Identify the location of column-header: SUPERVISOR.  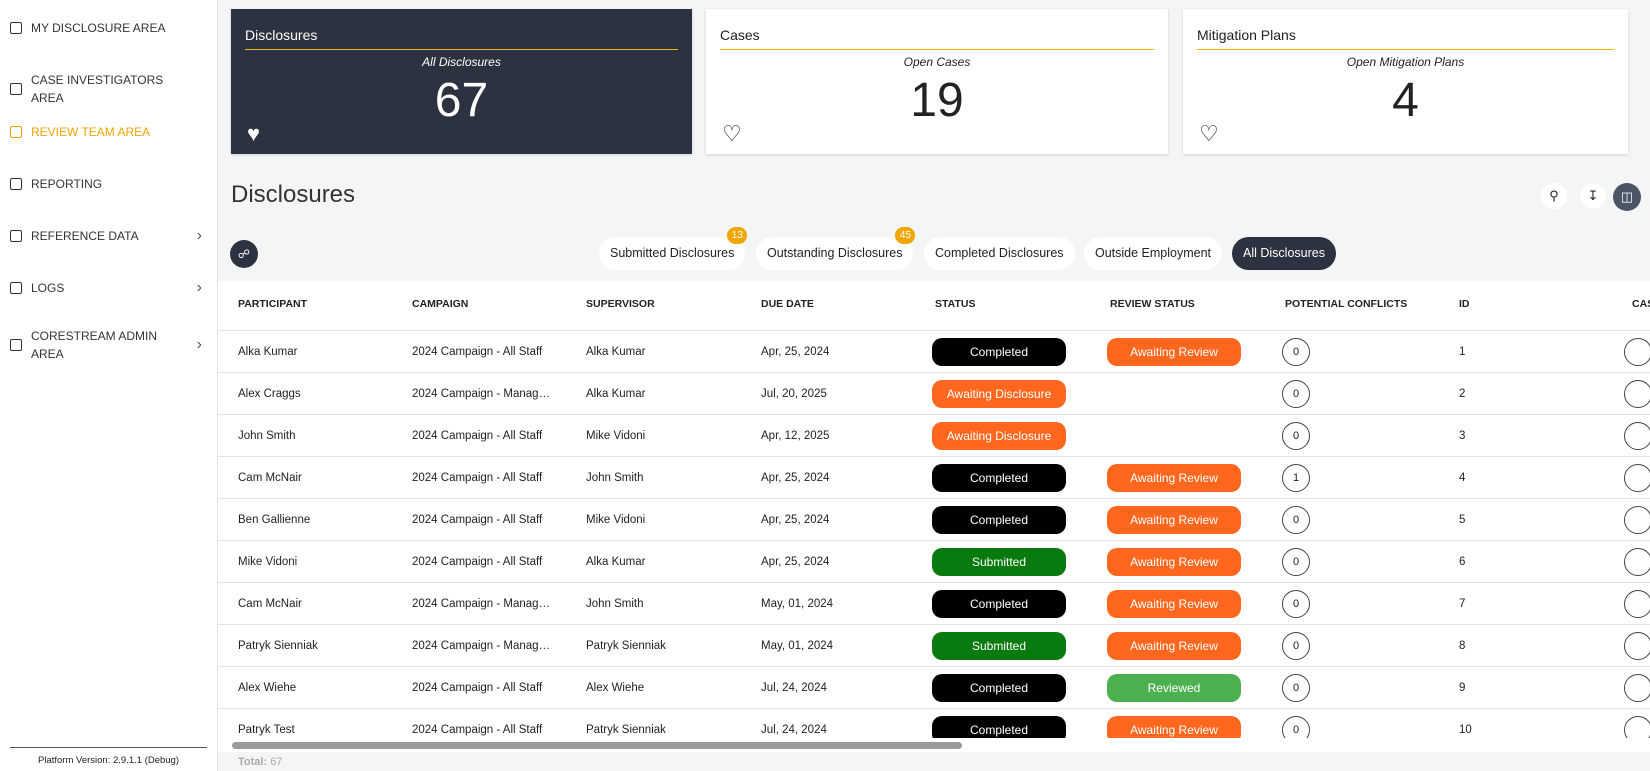
(620, 304).